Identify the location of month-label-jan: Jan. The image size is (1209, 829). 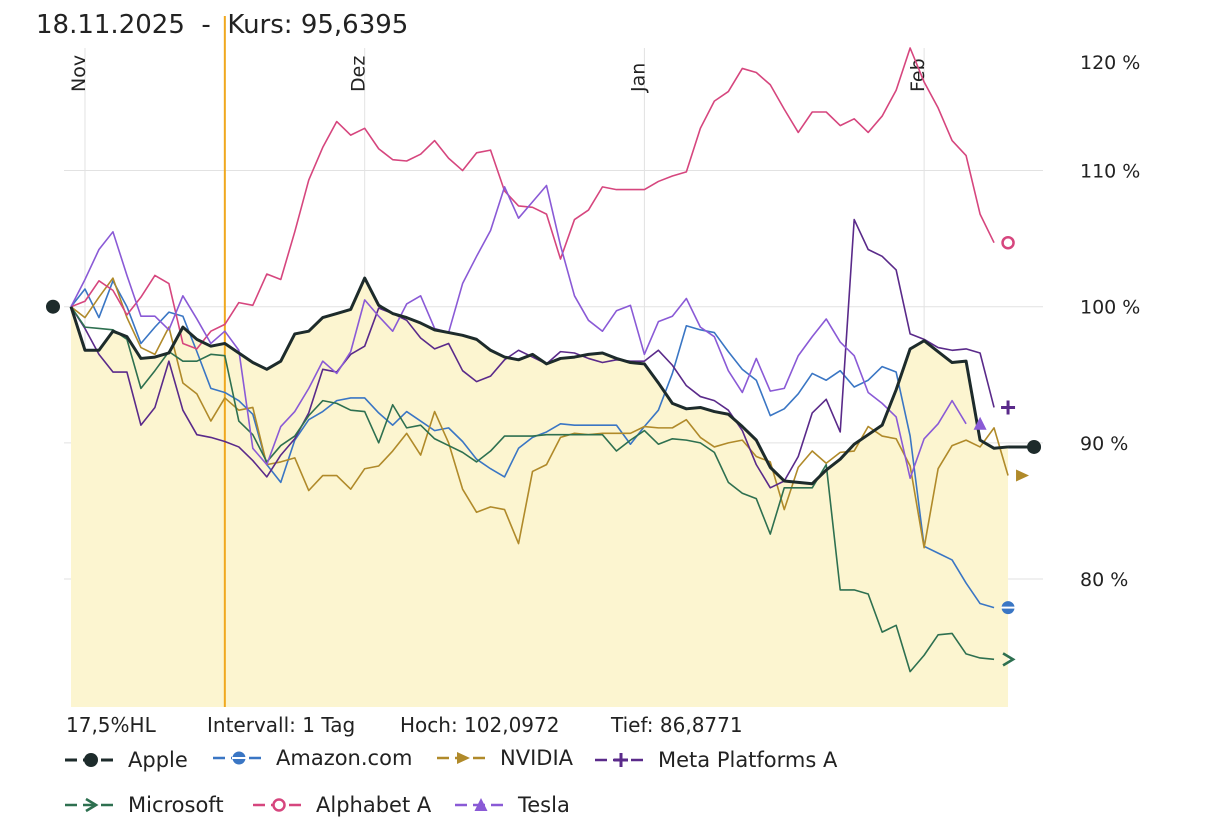
(638, 78).